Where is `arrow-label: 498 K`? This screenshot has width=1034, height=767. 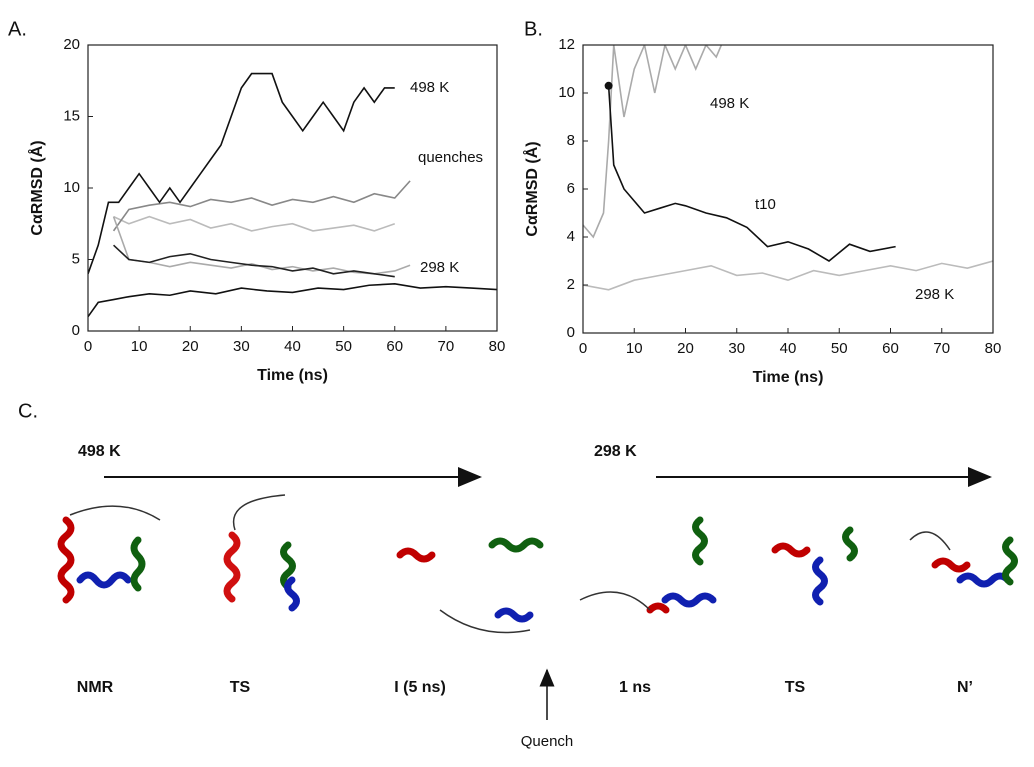 arrow-label: 498 K is located at coordinates (99, 451).